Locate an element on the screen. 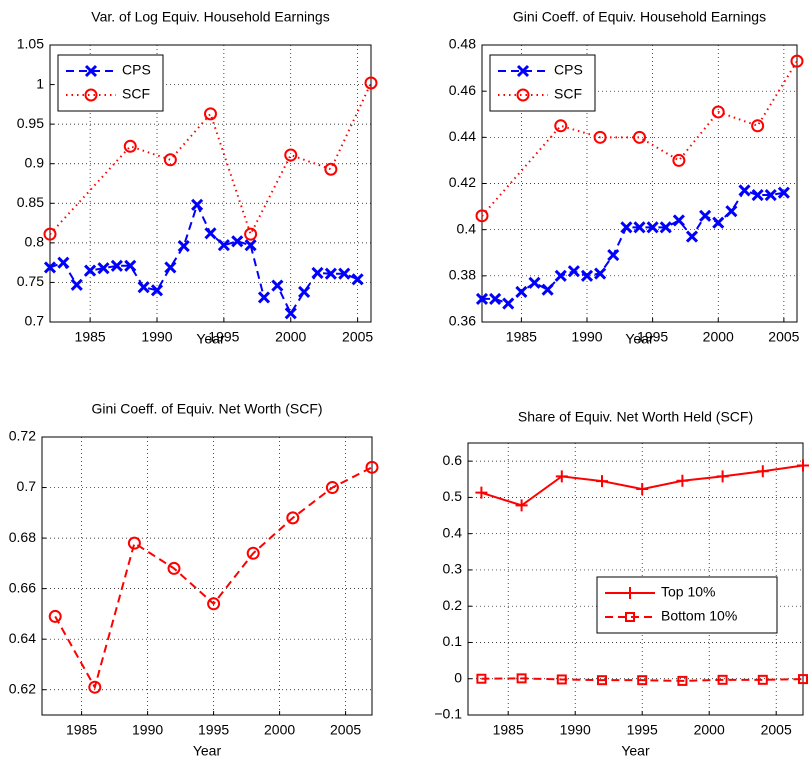 This screenshot has height=768, width=809. y-tick-label: 0 is located at coordinates (458, 677).